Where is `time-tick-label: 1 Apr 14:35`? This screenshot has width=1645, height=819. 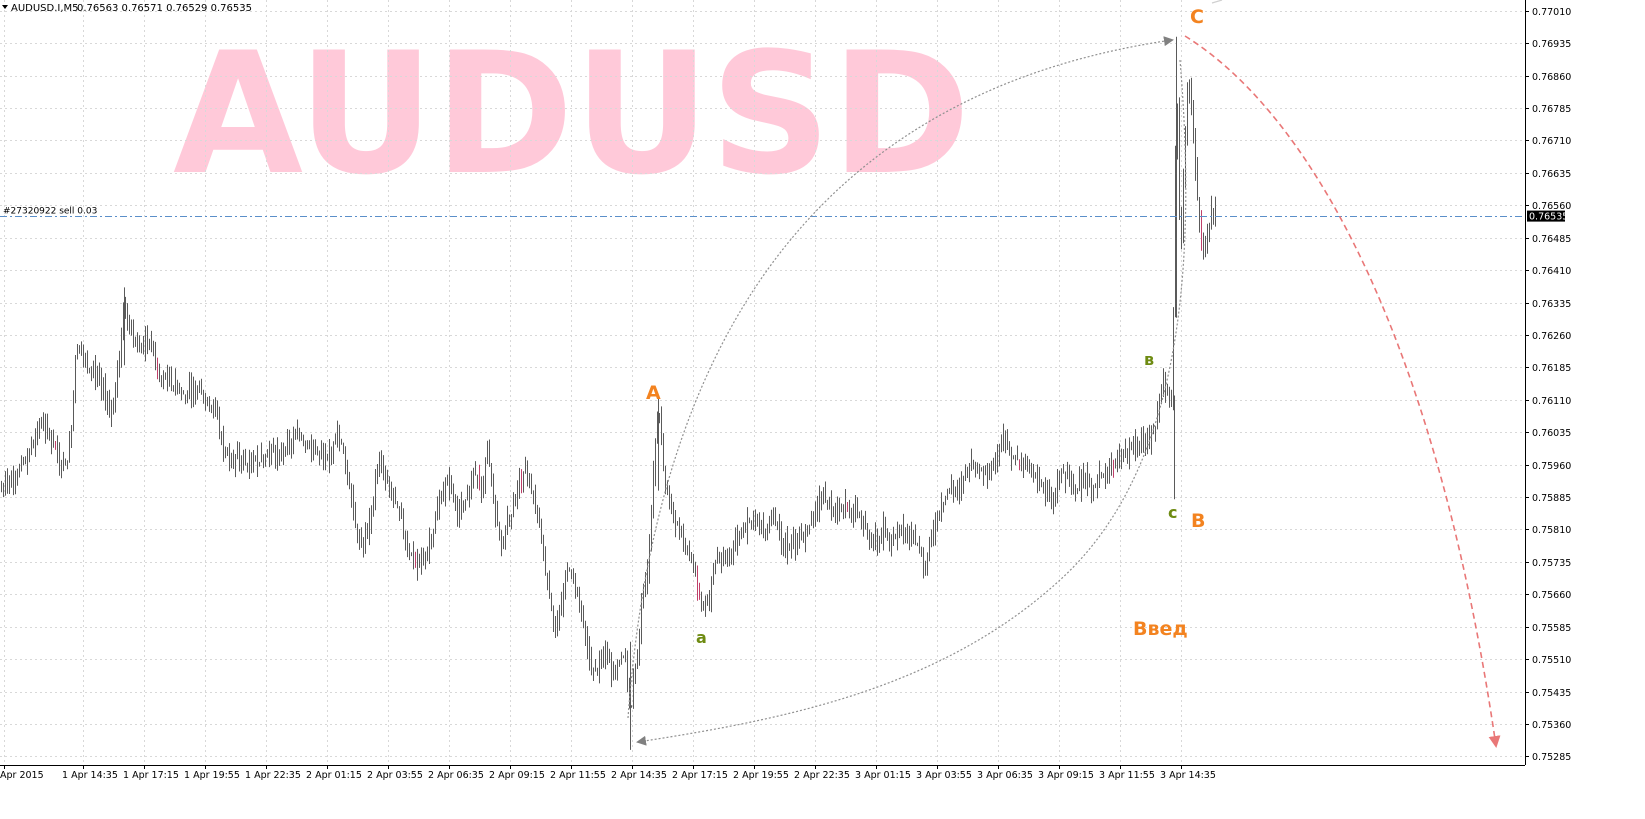 time-tick-label: 1 Apr 14:35 is located at coordinates (90, 775).